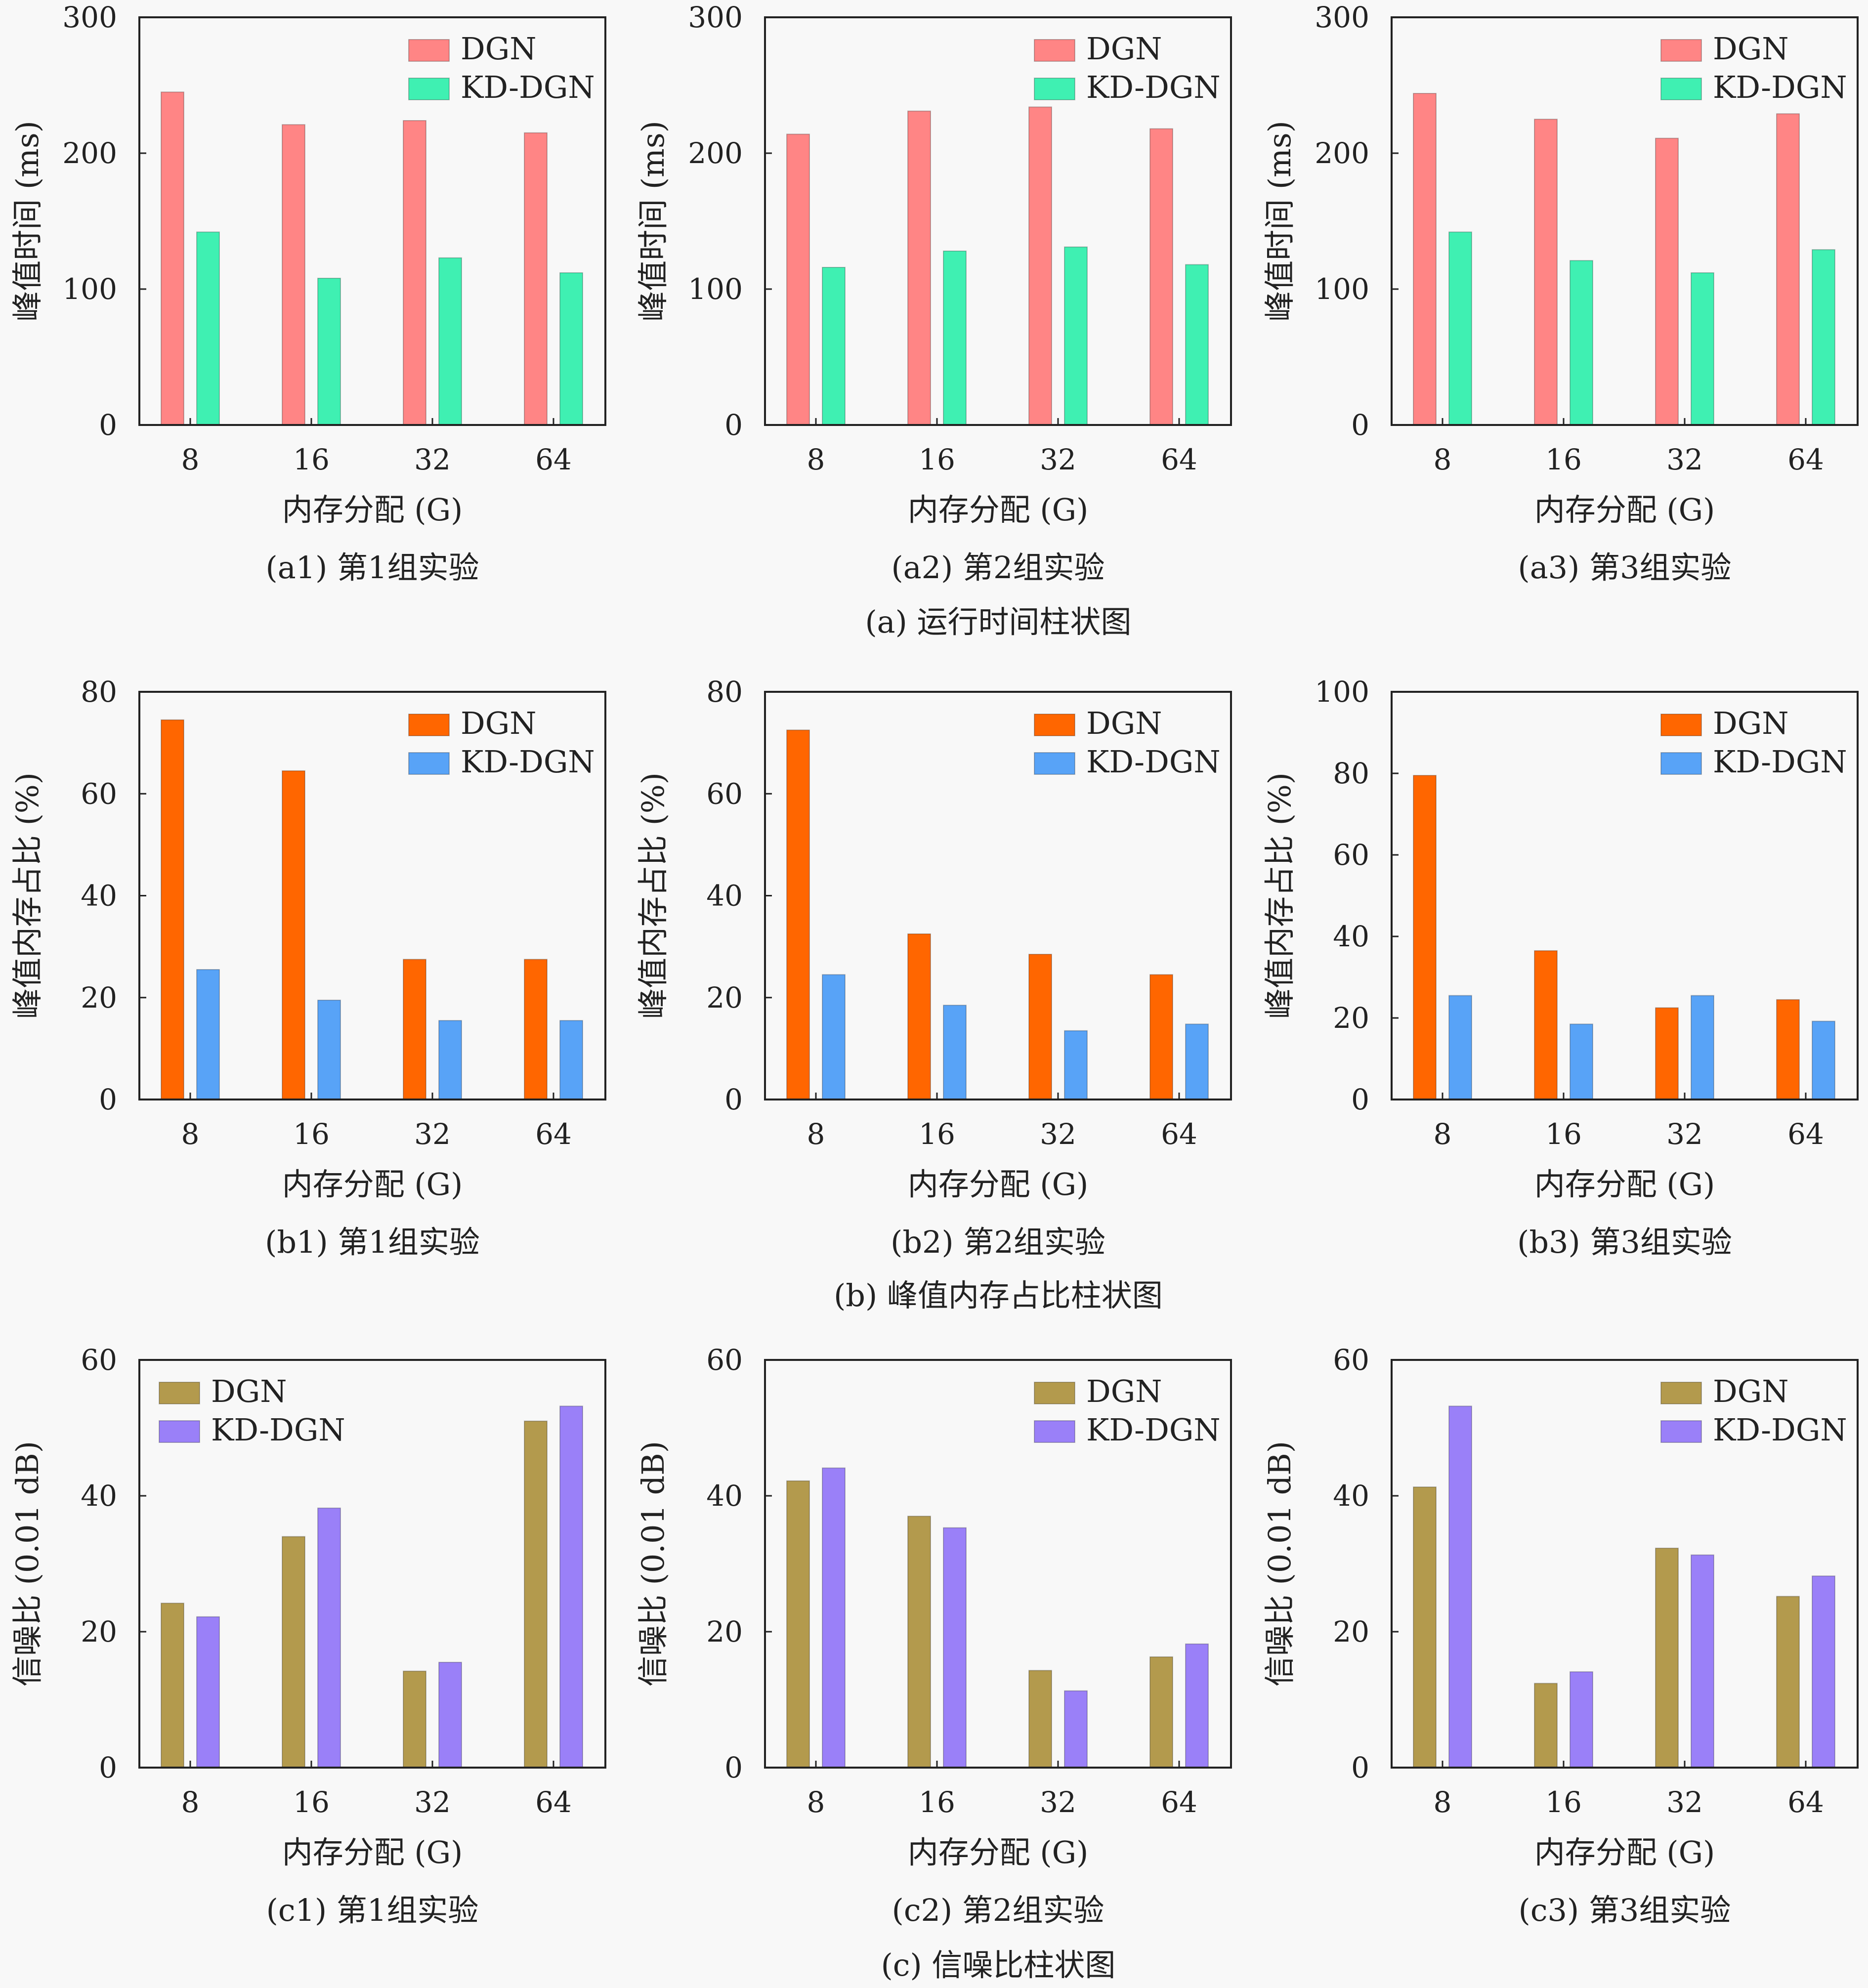  I want to click on x-tick-label: 32, so click(432, 1802).